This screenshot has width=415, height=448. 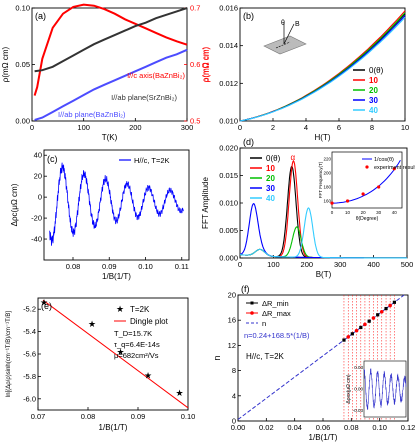 I want to click on legend-entry: 30, so click(x=270, y=188).